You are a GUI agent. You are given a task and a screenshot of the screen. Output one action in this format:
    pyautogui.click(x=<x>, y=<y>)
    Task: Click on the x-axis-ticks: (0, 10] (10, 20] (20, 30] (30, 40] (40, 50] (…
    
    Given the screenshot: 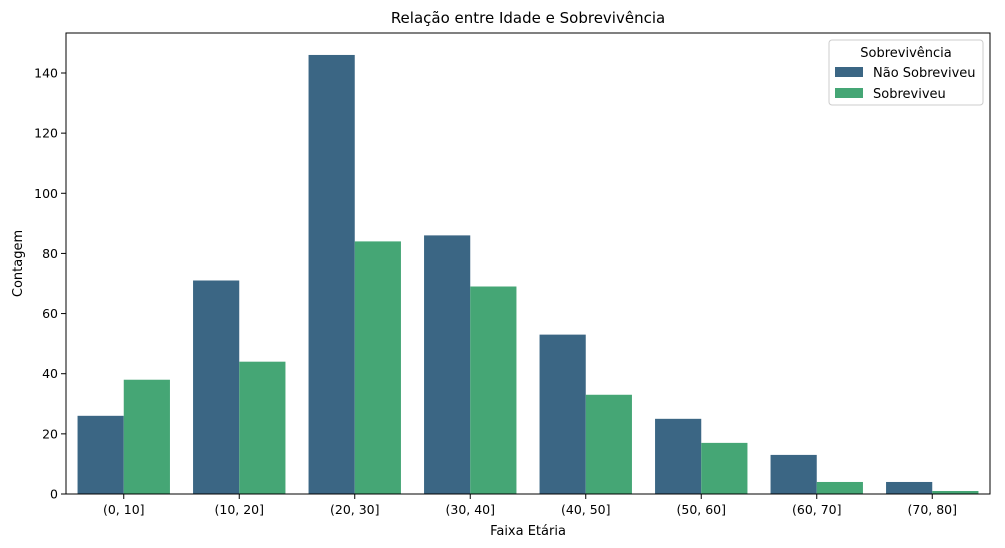 What is the action you would take?
    pyautogui.click(x=530, y=505)
    